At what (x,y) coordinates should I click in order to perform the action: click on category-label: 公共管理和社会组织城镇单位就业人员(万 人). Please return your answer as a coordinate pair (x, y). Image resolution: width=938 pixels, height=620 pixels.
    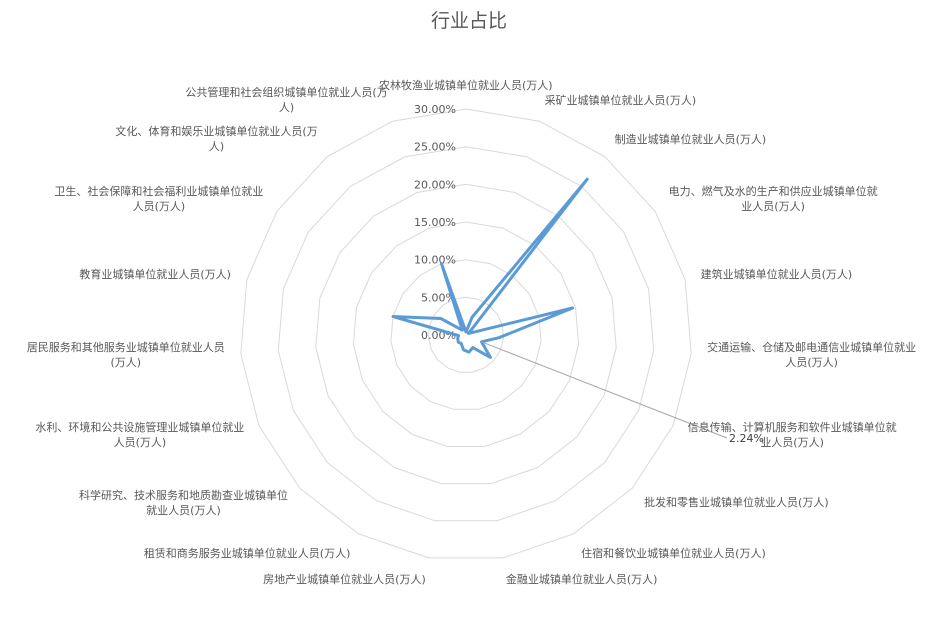
    Looking at the image, I should click on (286, 100).